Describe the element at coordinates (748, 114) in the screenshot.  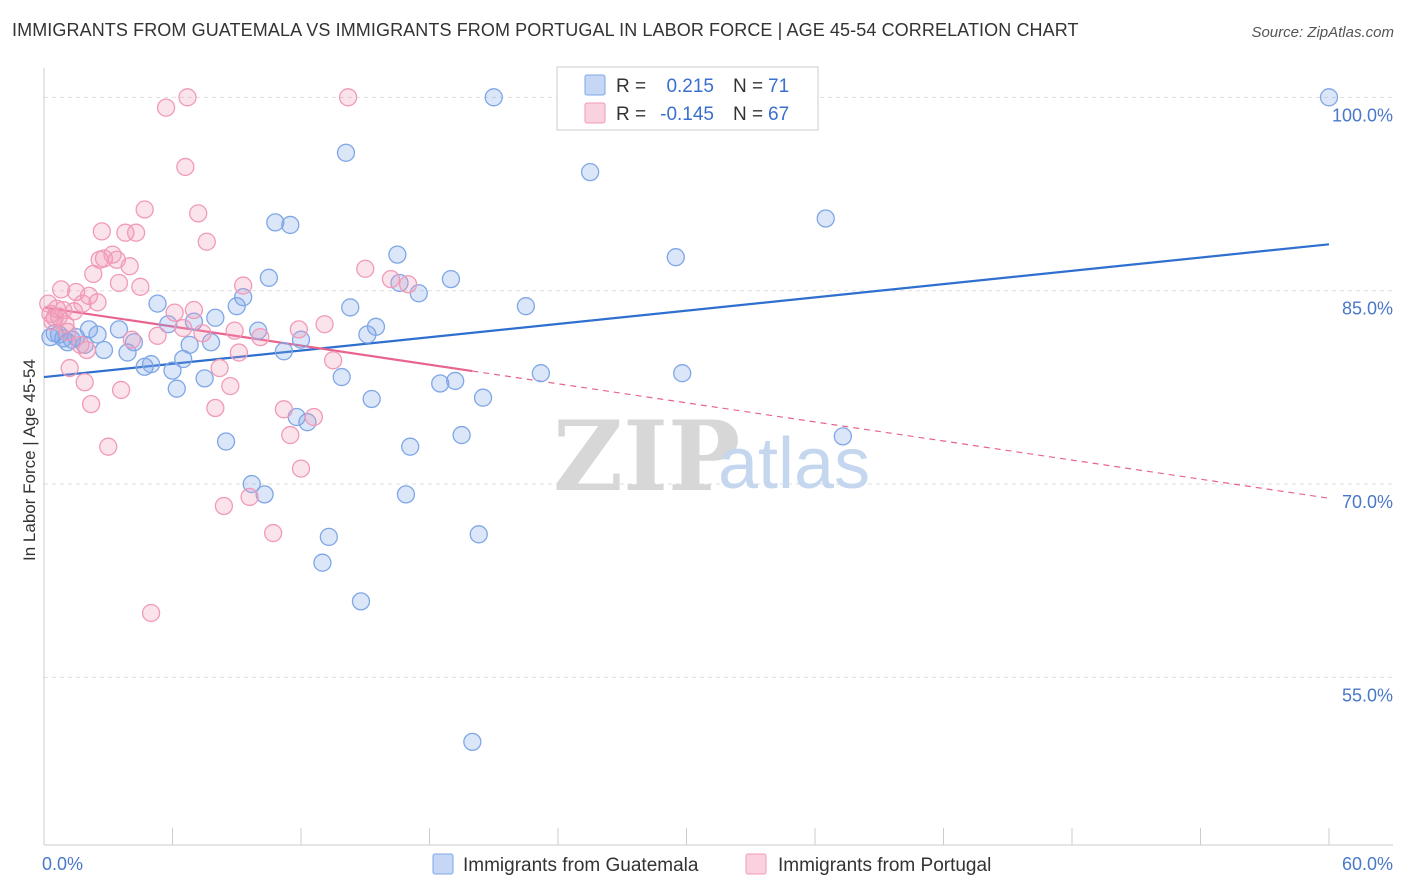
I see `legend-n-label-portugal: N =` at that location.